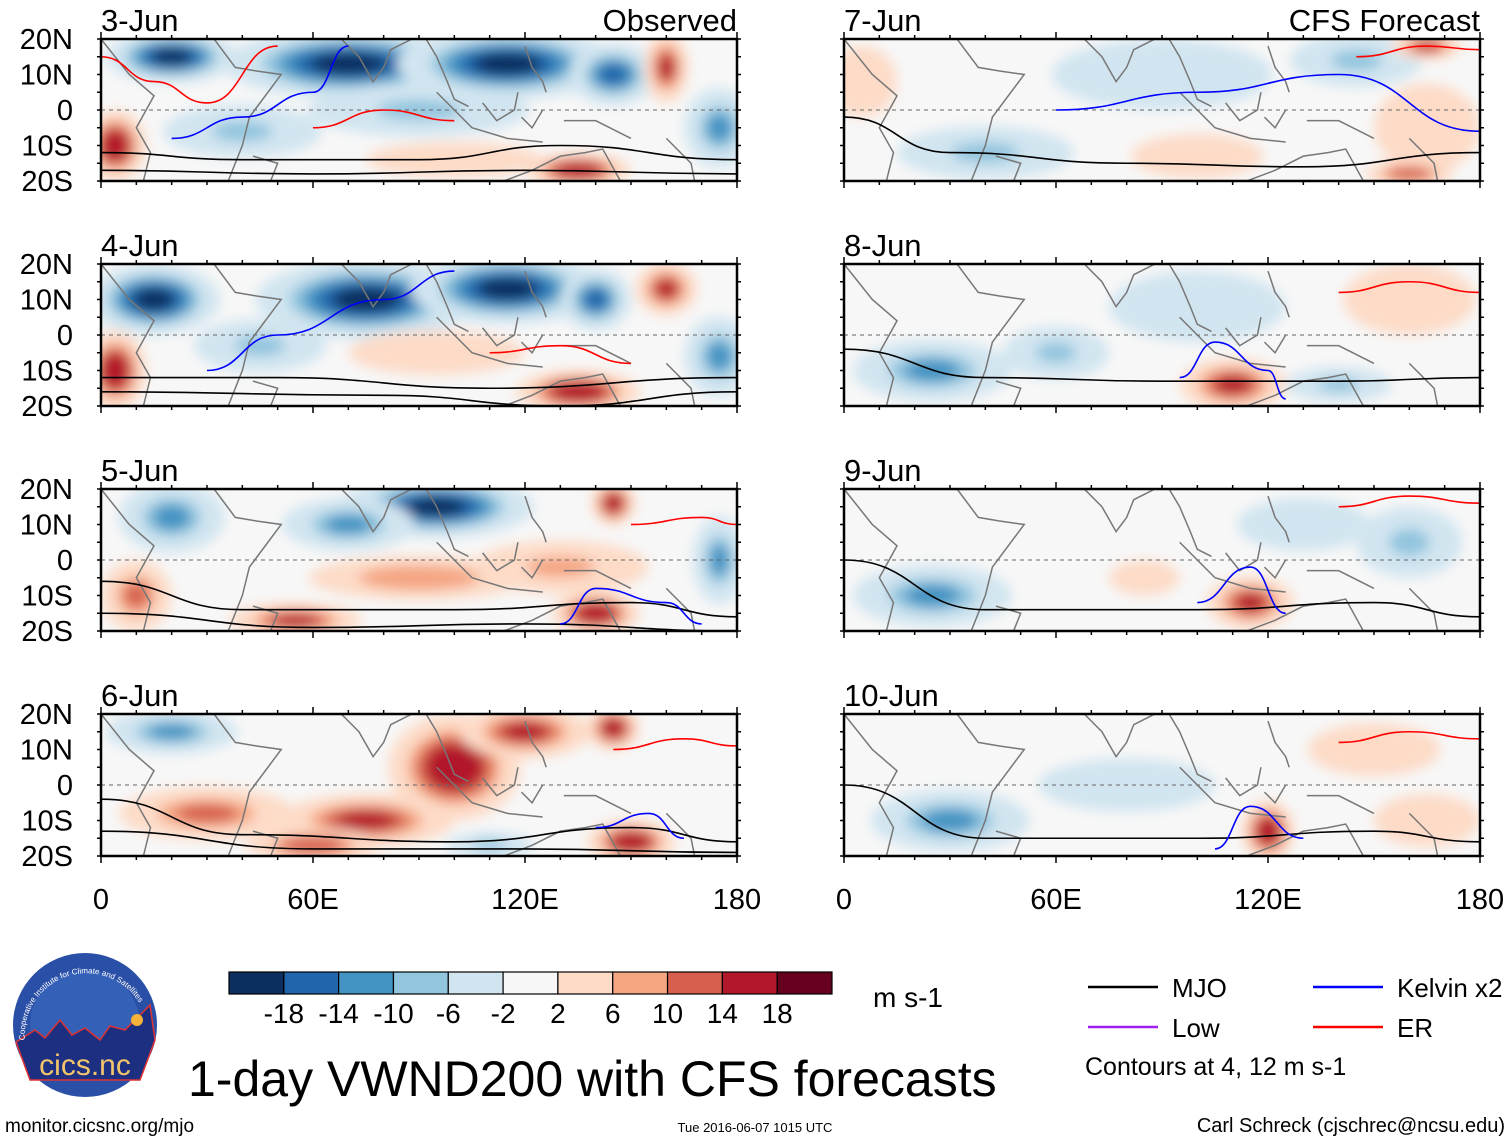 Image resolution: width=1510 pixels, height=1147 pixels. What do you see at coordinates (883, 20) in the screenshot?
I see `panel-date: 7-Jun` at bounding box center [883, 20].